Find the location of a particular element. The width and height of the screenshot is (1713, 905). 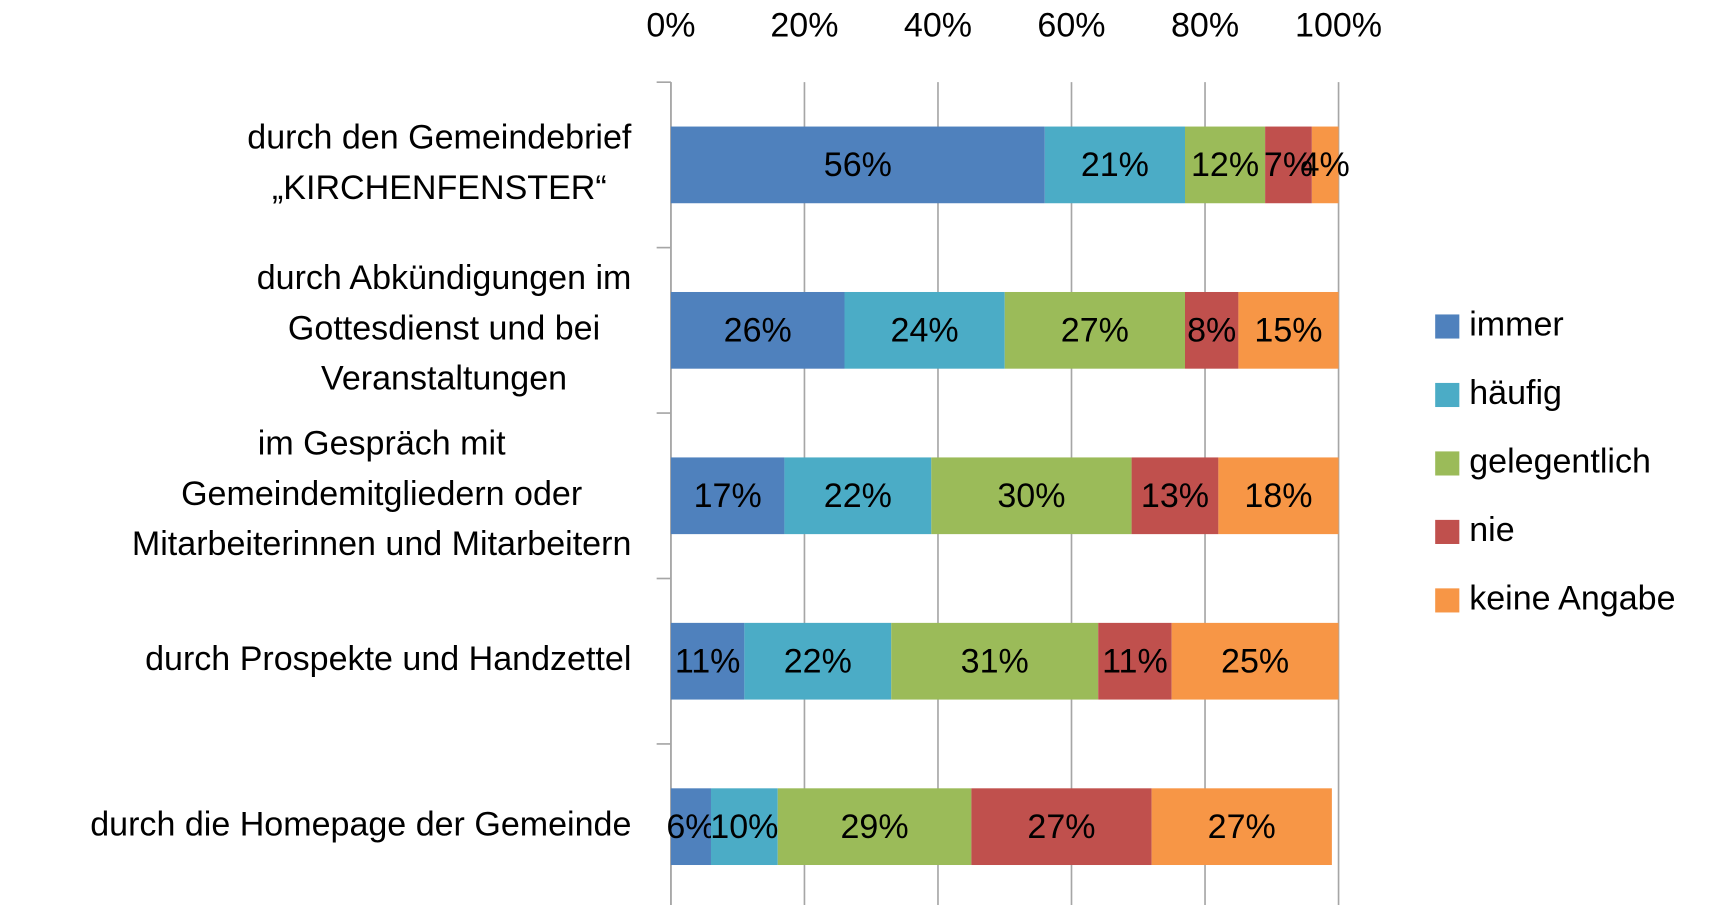

data-label: 6% is located at coordinates (690, 827).